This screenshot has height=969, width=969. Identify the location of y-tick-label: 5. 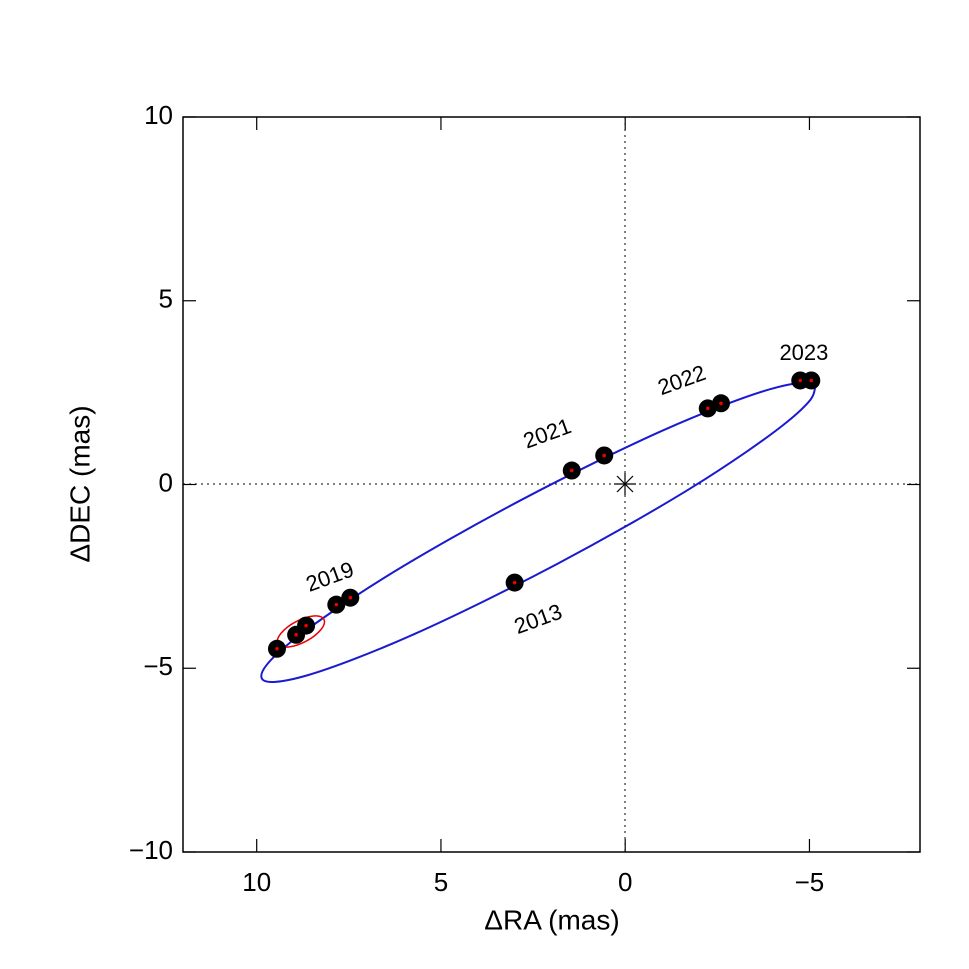
(166, 299).